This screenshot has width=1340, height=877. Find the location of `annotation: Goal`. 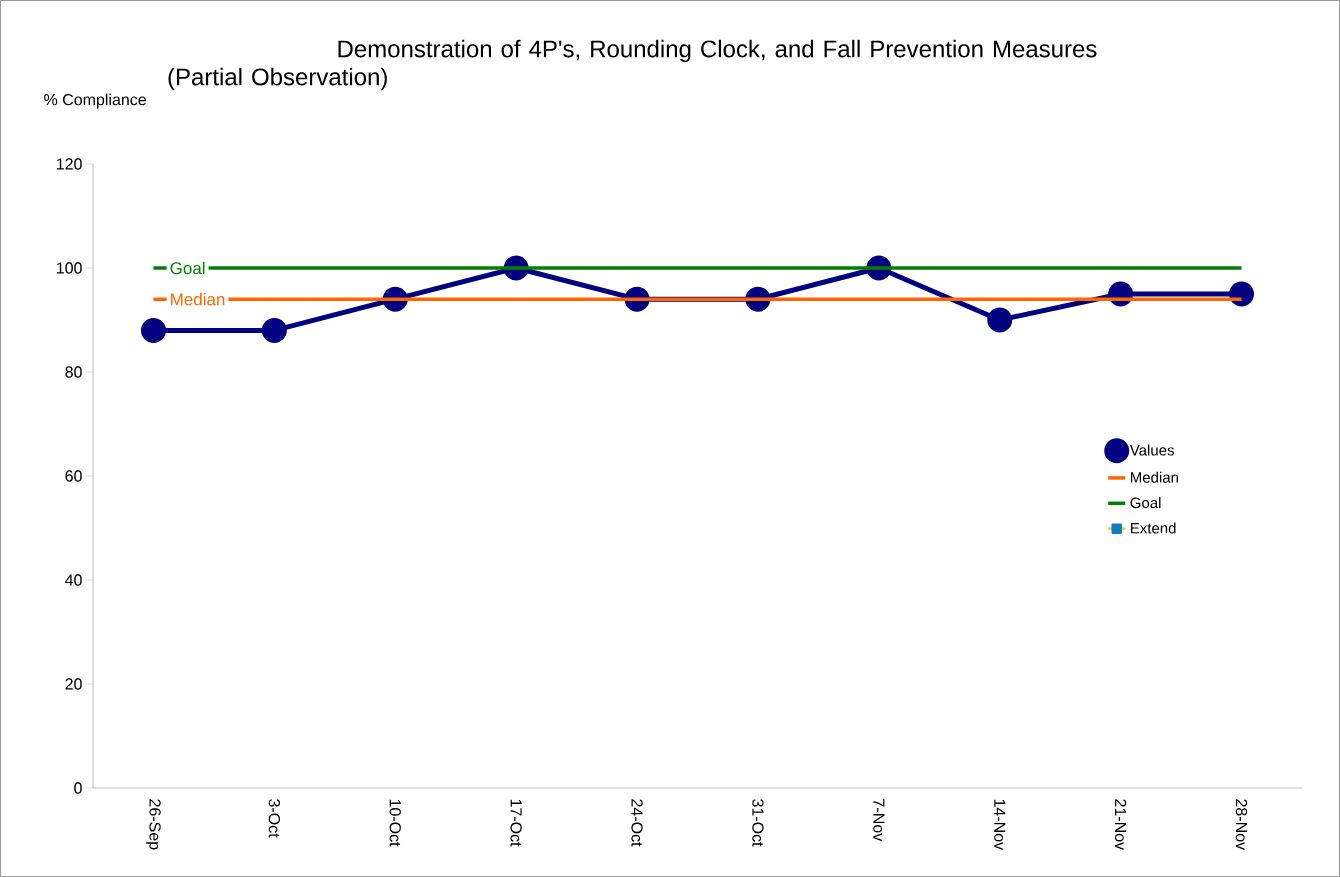

annotation: Goal is located at coordinates (187, 268).